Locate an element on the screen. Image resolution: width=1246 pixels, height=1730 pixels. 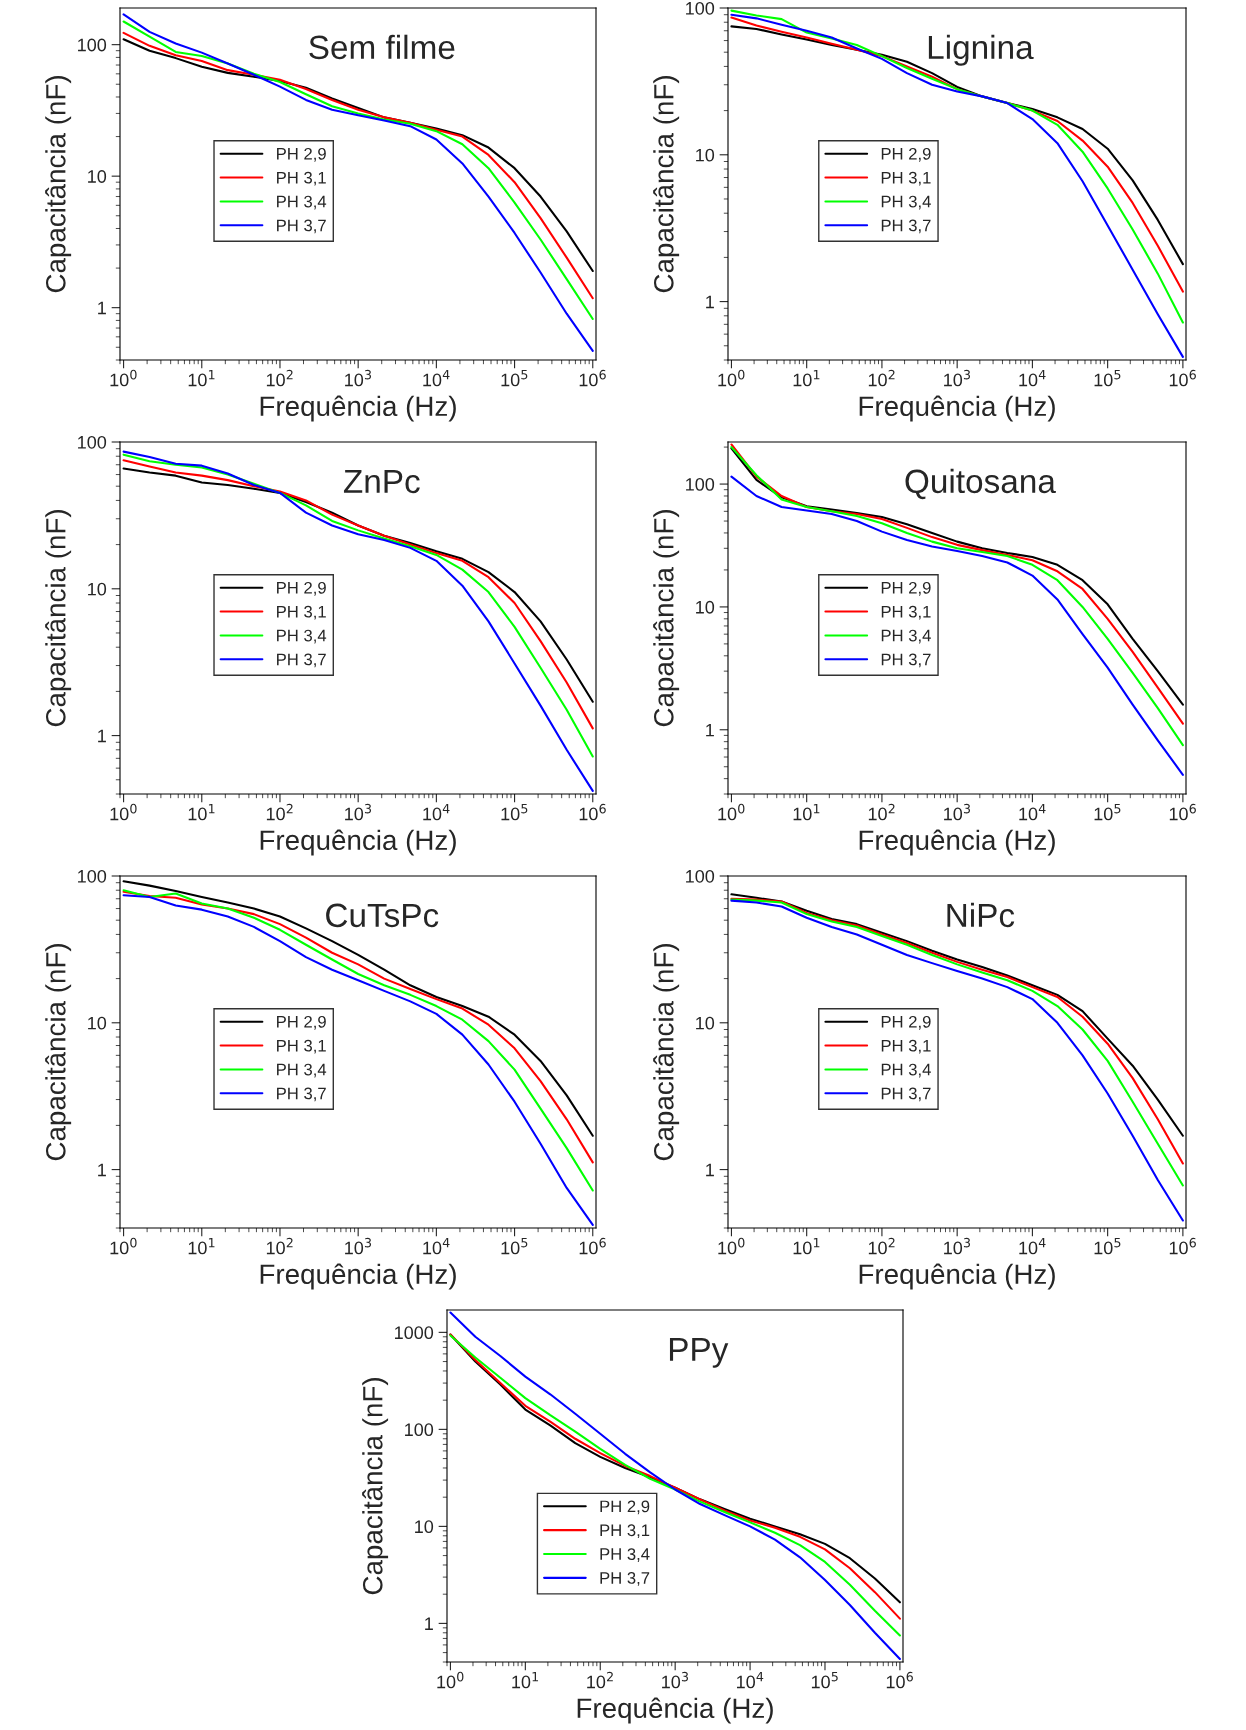
y-tick-label: 1000 is located at coordinates (414, 1333).